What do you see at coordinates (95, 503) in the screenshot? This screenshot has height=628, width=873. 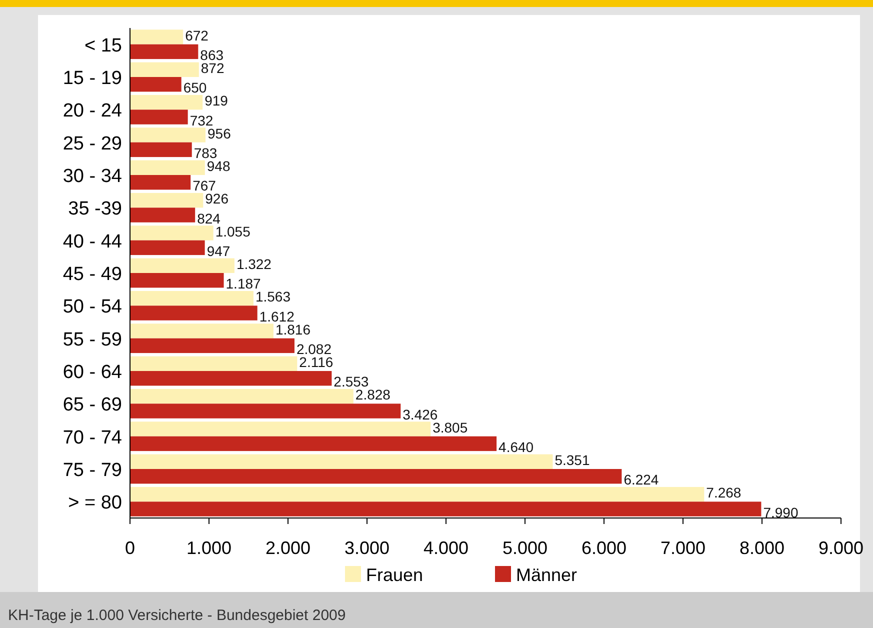 I see `y-tick-label: > = 80` at bounding box center [95, 503].